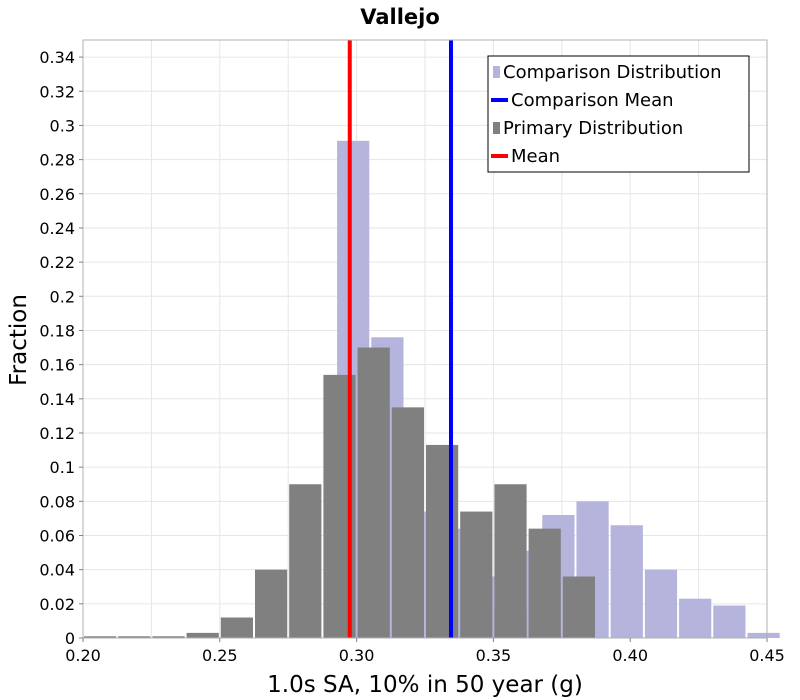 The image size is (800, 700). I want to click on y-tick-label: 0.16, so click(57, 365).